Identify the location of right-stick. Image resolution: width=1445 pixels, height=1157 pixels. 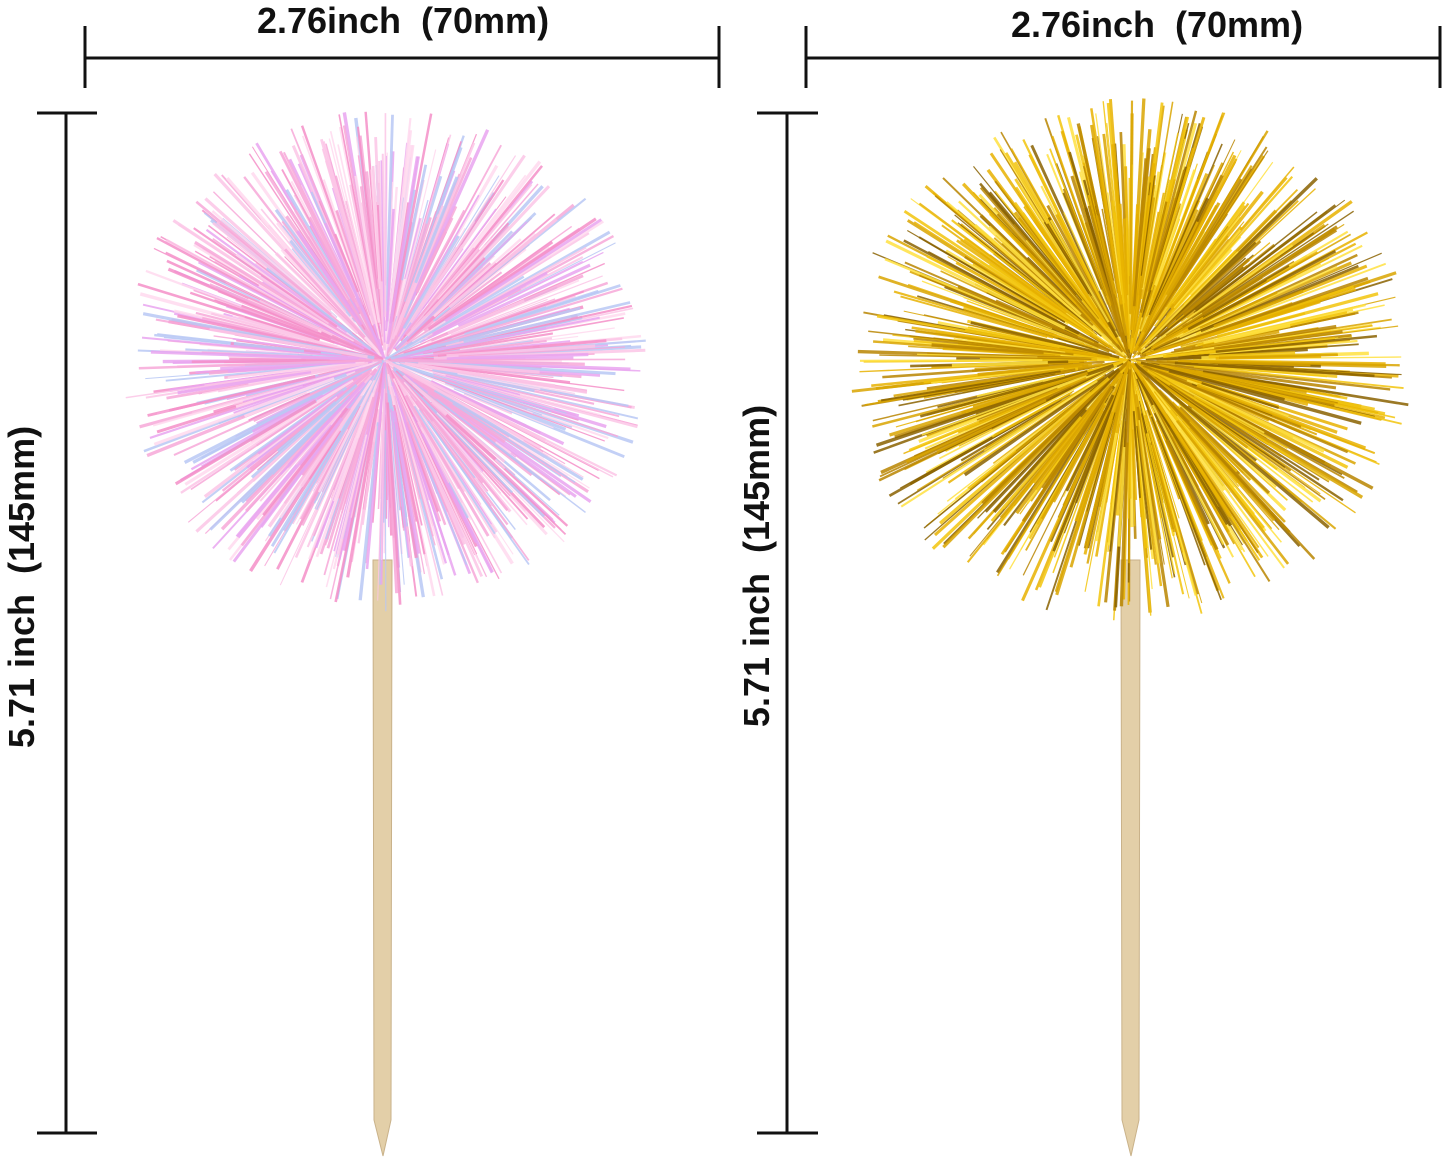
(1130, 858).